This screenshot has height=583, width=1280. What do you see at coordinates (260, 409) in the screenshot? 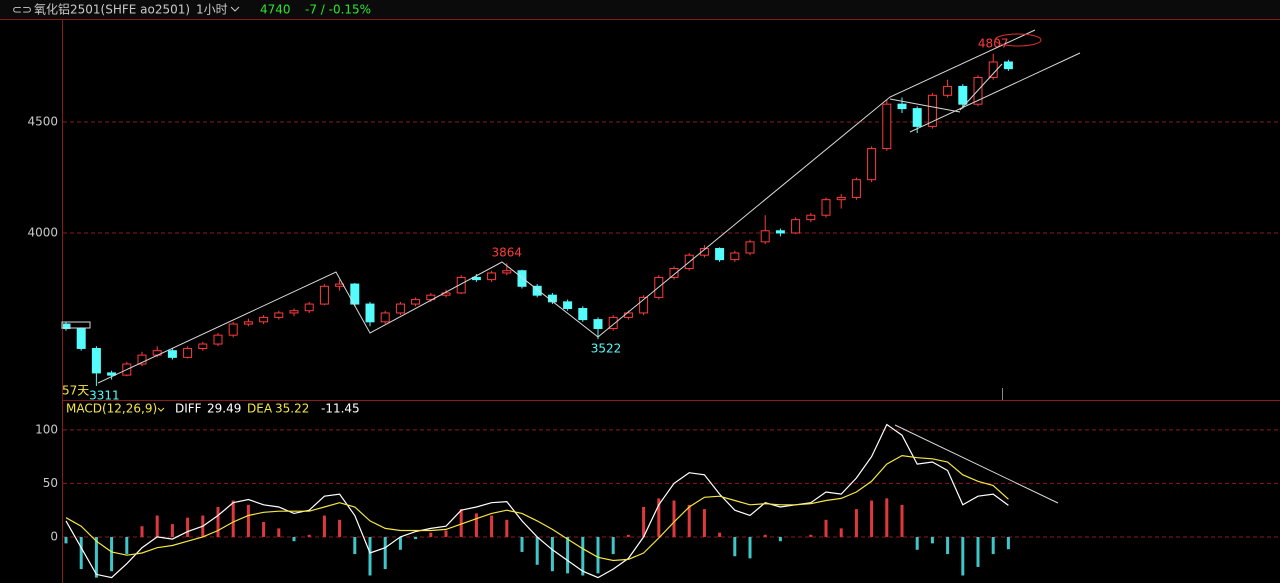
I see `legend-dea-name: DEA` at bounding box center [260, 409].